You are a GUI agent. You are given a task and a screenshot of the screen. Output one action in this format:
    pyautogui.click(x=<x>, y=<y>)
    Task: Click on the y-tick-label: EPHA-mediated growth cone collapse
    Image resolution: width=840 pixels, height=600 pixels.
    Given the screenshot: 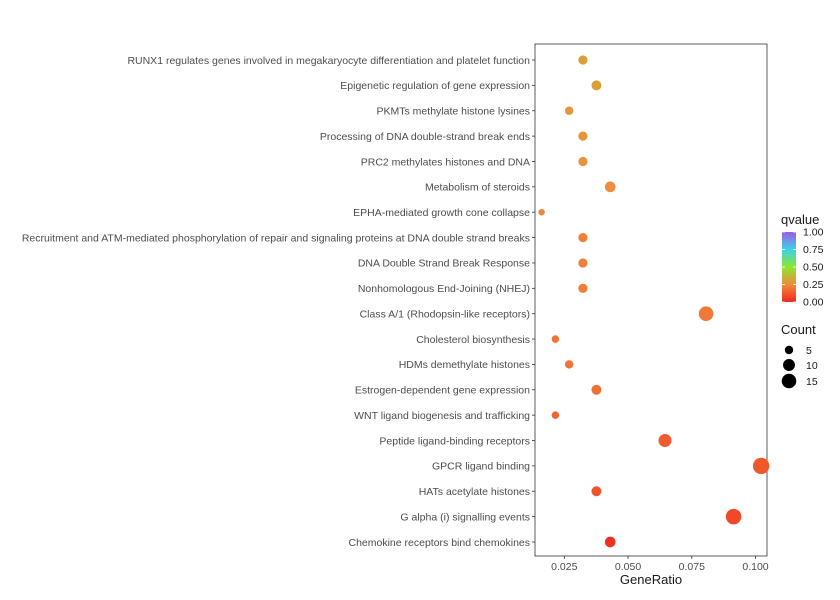 What is the action you would take?
    pyautogui.click(x=441, y=213)
    